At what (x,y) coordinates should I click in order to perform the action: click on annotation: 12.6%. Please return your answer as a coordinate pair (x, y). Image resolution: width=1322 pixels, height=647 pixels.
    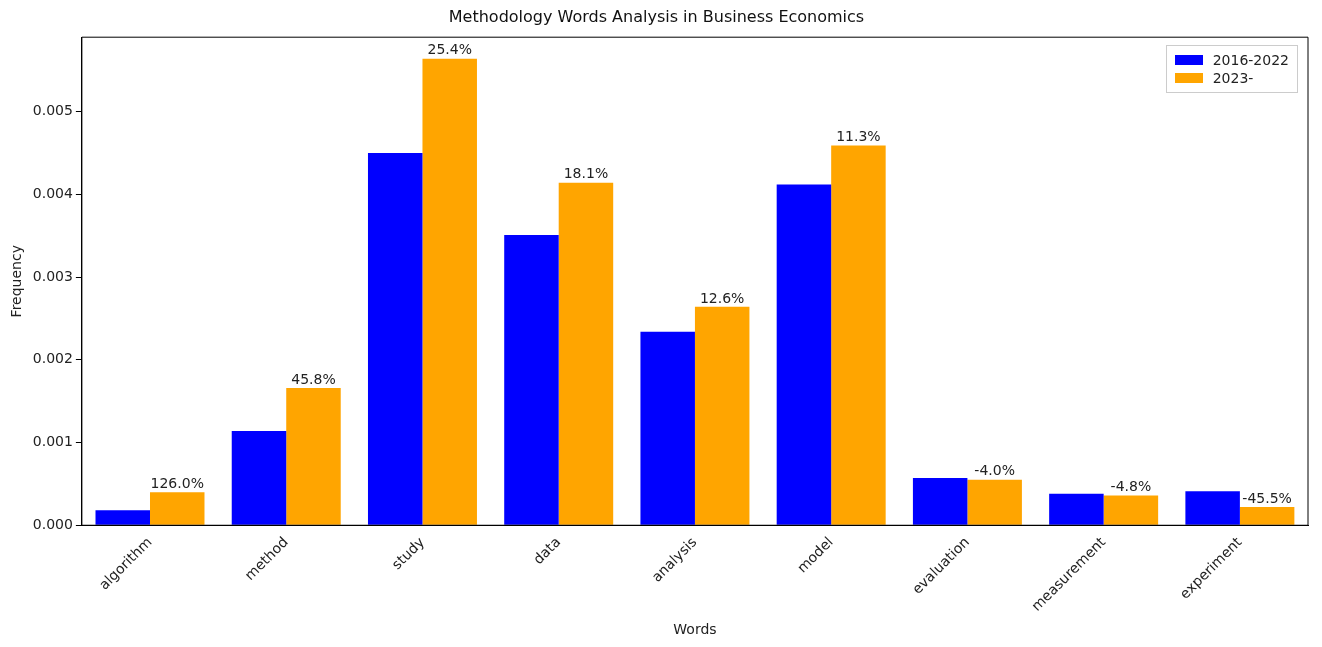
    Looking at the image, I should click on (722, 297).